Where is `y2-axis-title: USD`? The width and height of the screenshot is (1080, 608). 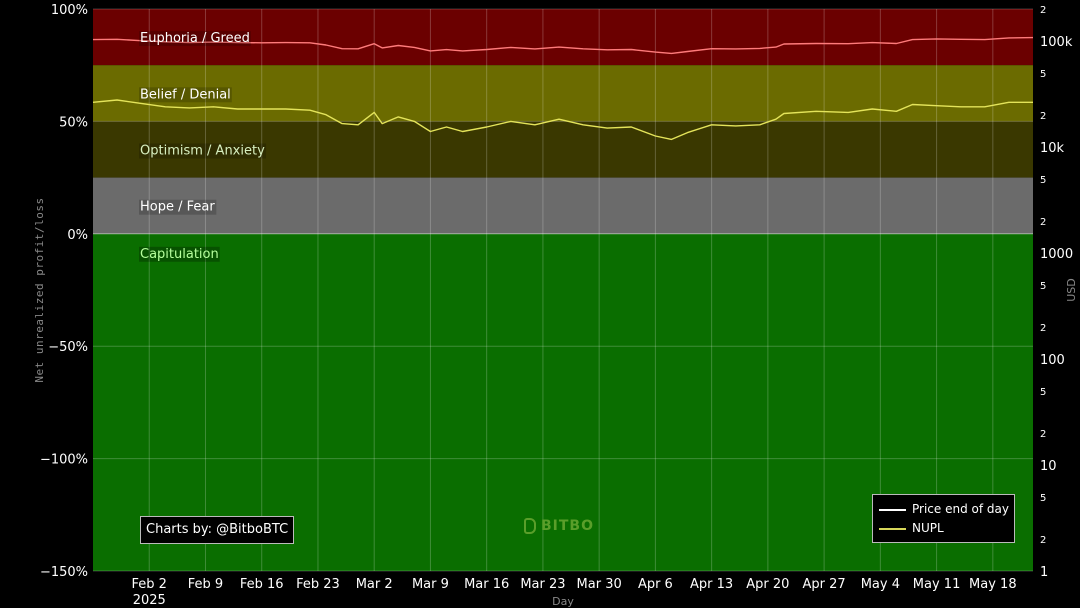 y2-axis-title: USD is located at coordinates (1071, 290).